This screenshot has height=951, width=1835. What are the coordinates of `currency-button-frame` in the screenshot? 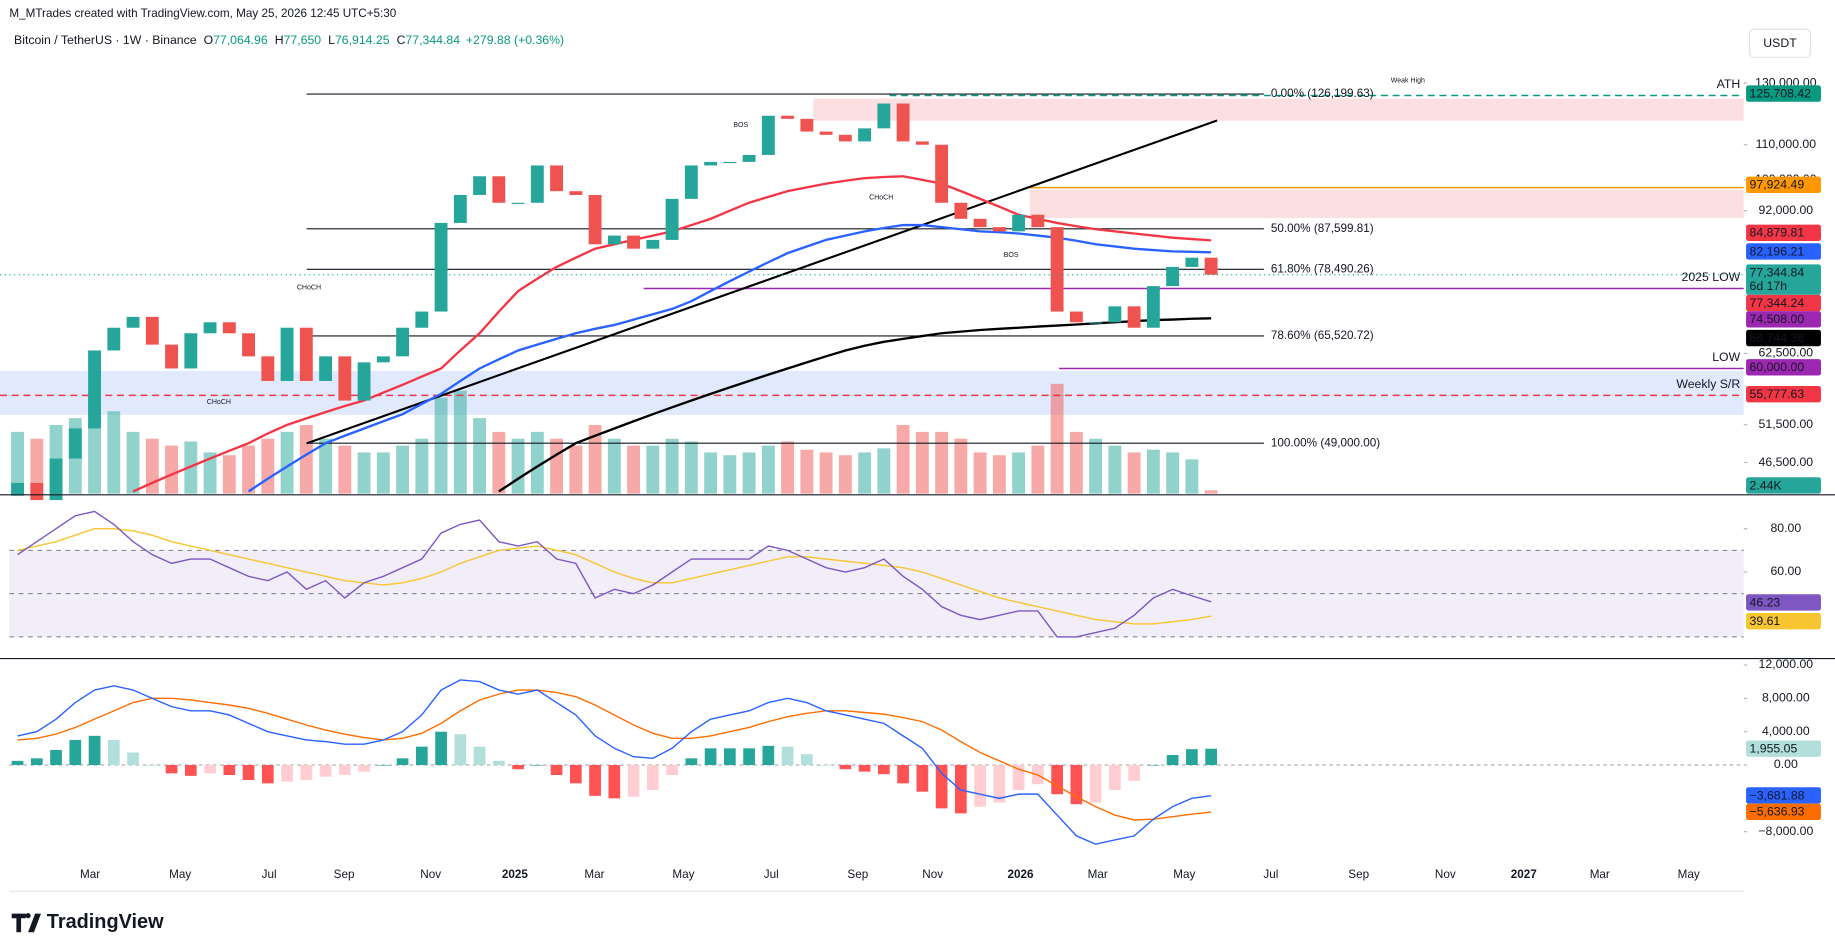 It's located at (1780, 43).